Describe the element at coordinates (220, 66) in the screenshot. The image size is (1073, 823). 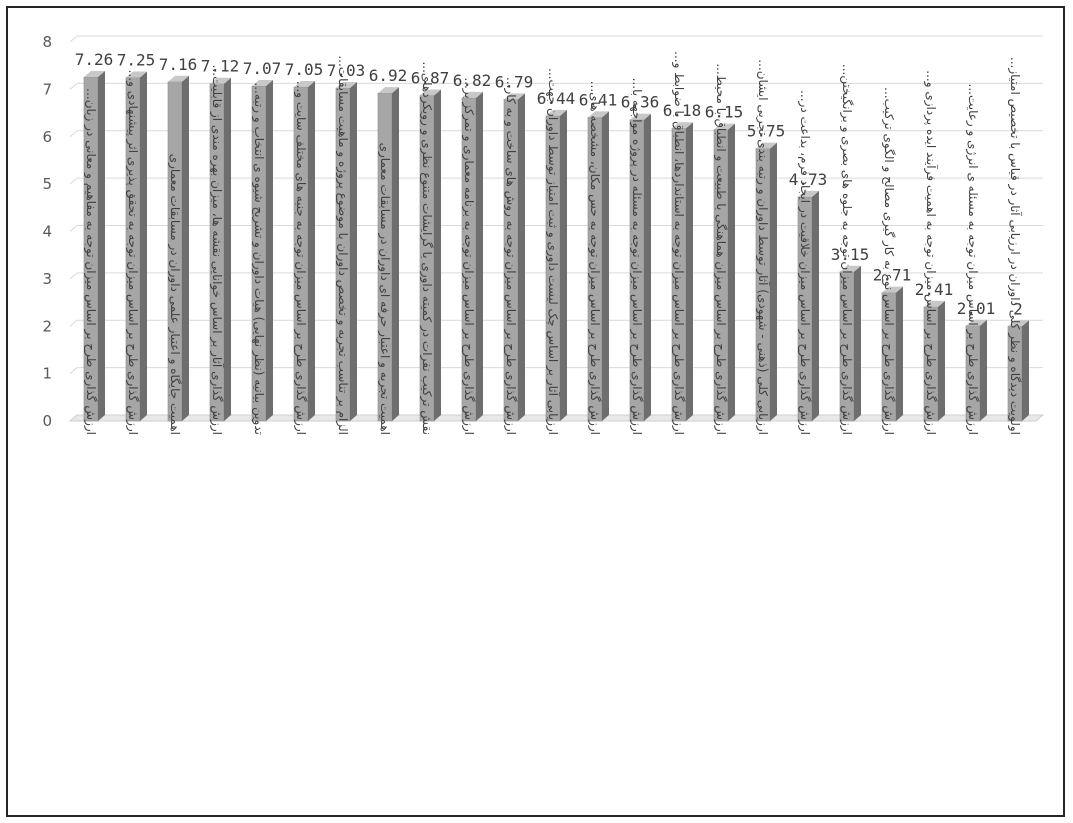
I see `data-label: 7.12` at that location.